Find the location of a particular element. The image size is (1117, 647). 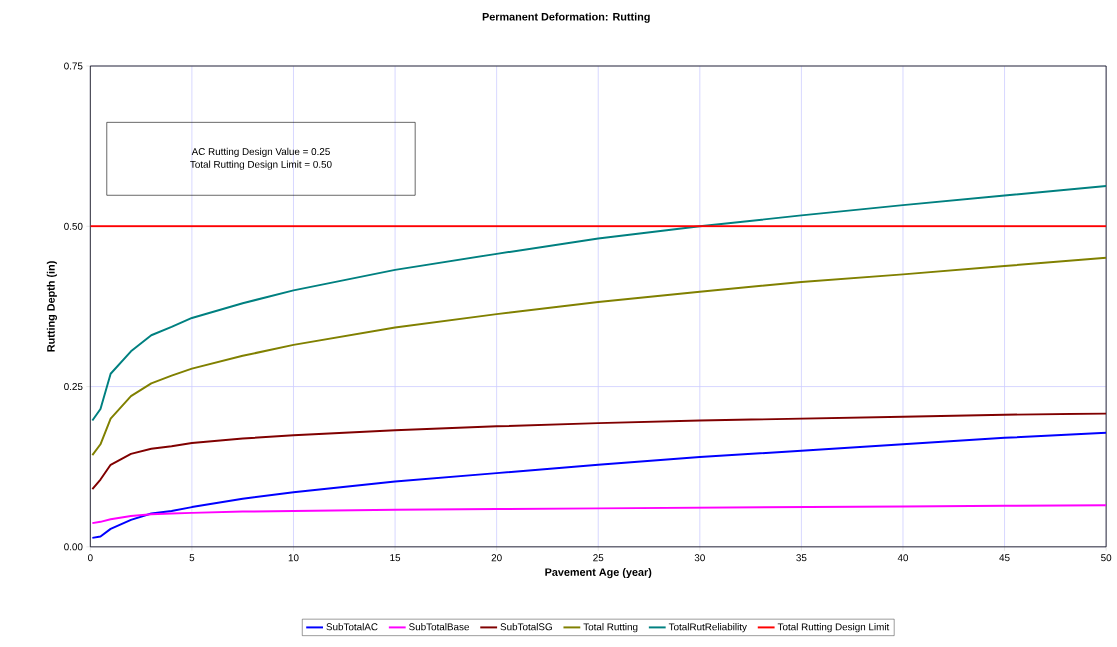

y-axis-title: Rutting Depth (in) is located at coordinates (51, 306).